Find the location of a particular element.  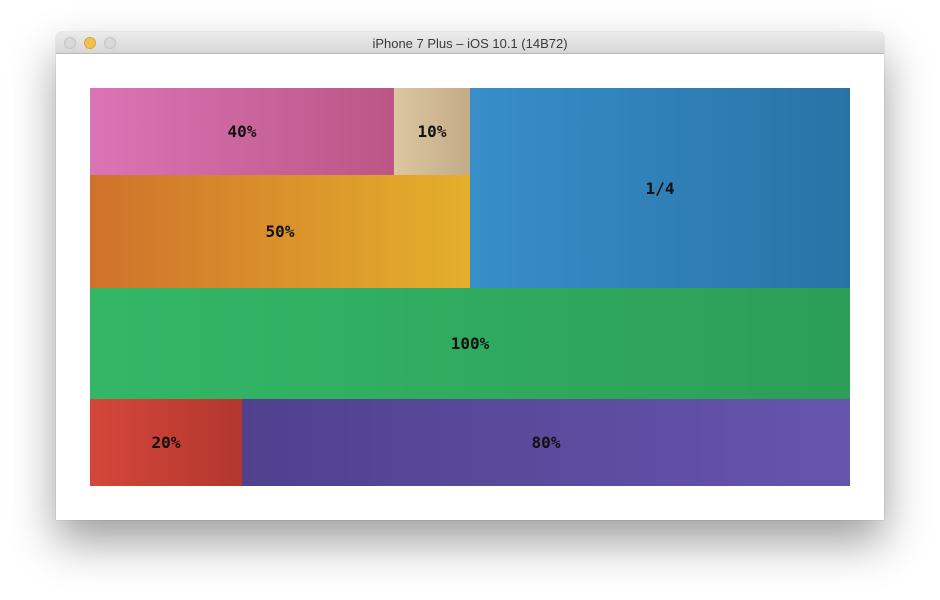

block-label: 20% is located at coordinates (166, 442).